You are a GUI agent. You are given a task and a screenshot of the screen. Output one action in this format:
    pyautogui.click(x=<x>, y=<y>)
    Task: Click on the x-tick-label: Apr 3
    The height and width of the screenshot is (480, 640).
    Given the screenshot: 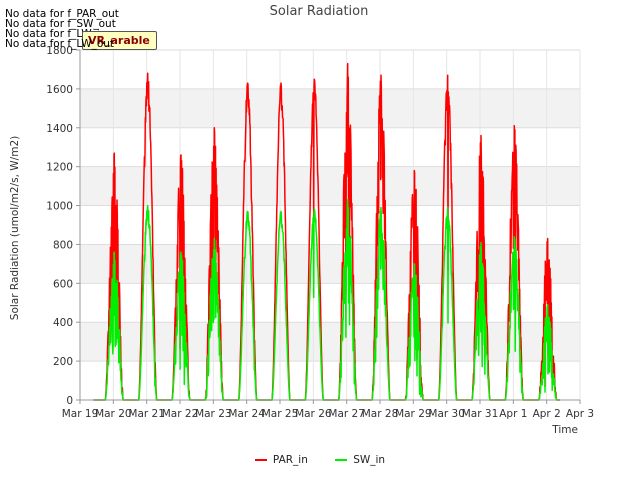 What is the action you would take?
    pyautogui.click(x=580, y=414)
    